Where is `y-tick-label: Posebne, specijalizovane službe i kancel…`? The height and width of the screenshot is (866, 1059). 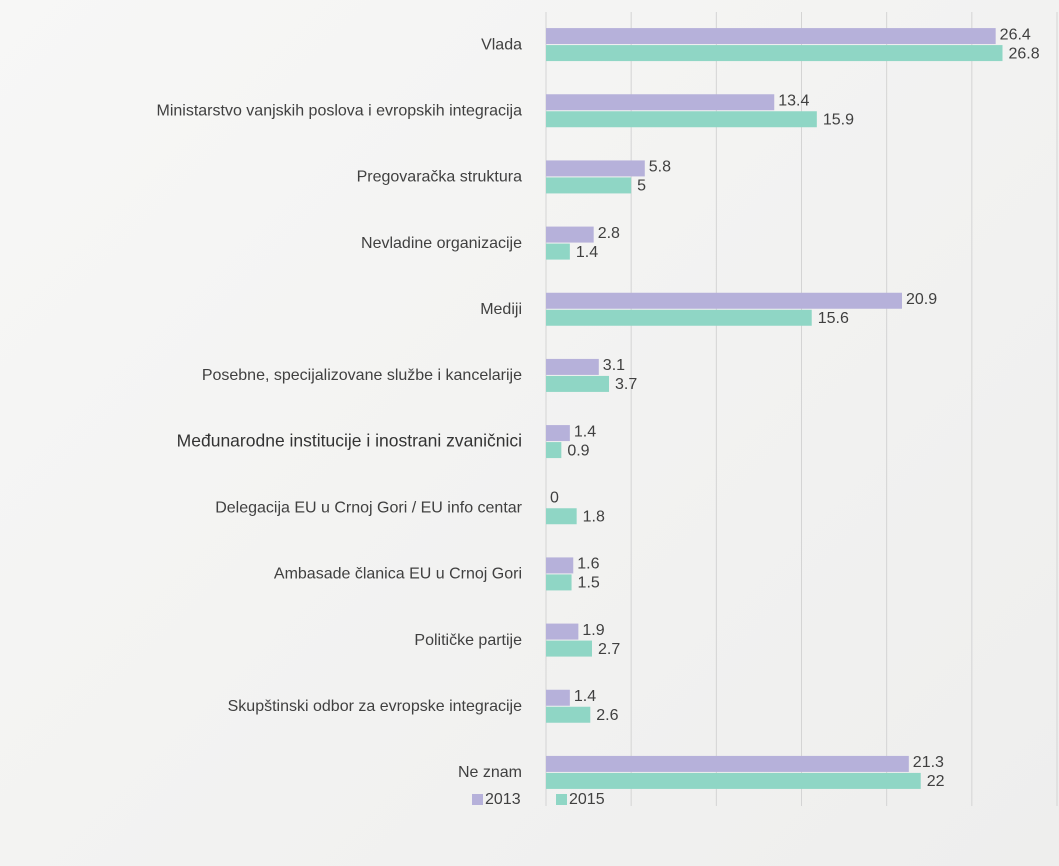 y-tick-label: Posebne, specijalizovane službe i kancel… is located at coordinates (362, 375).